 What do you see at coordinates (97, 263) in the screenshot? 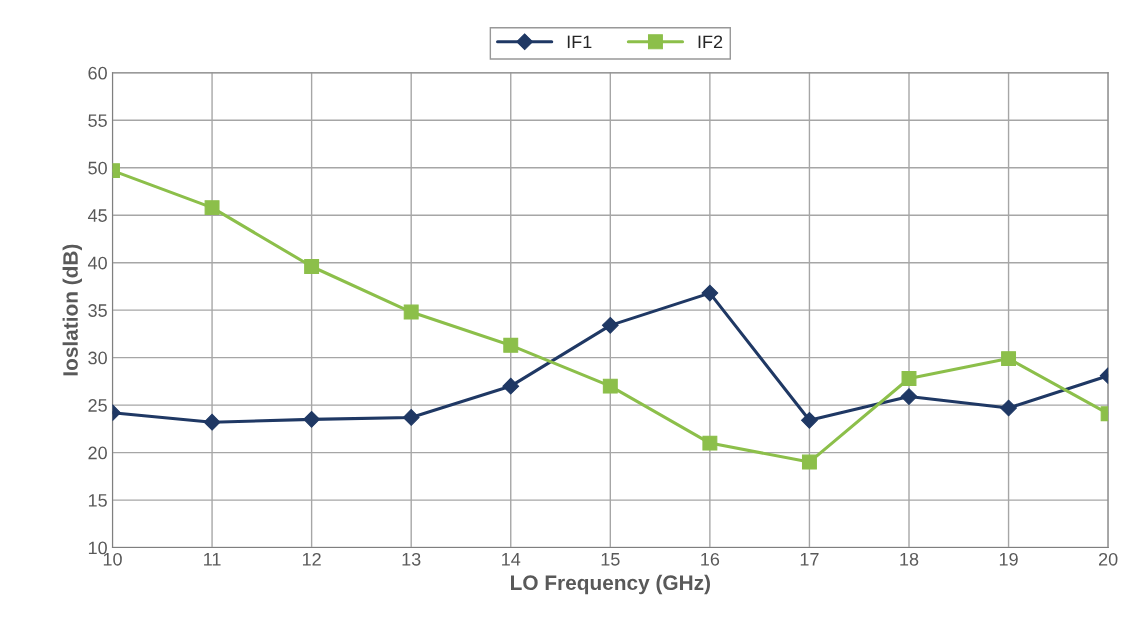
I see `y-tick-label: 40` at bounding box center [97, 263].